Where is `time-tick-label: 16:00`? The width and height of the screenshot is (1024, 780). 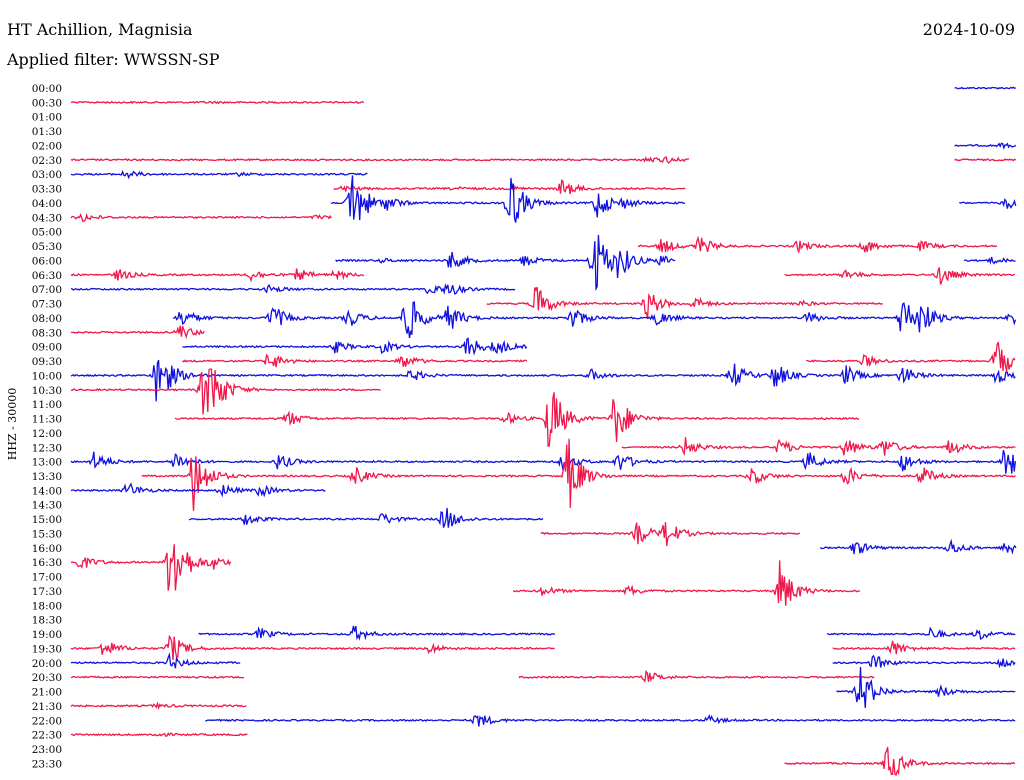 time-tick-label: 16:00 is located at coordinates (47, 549).